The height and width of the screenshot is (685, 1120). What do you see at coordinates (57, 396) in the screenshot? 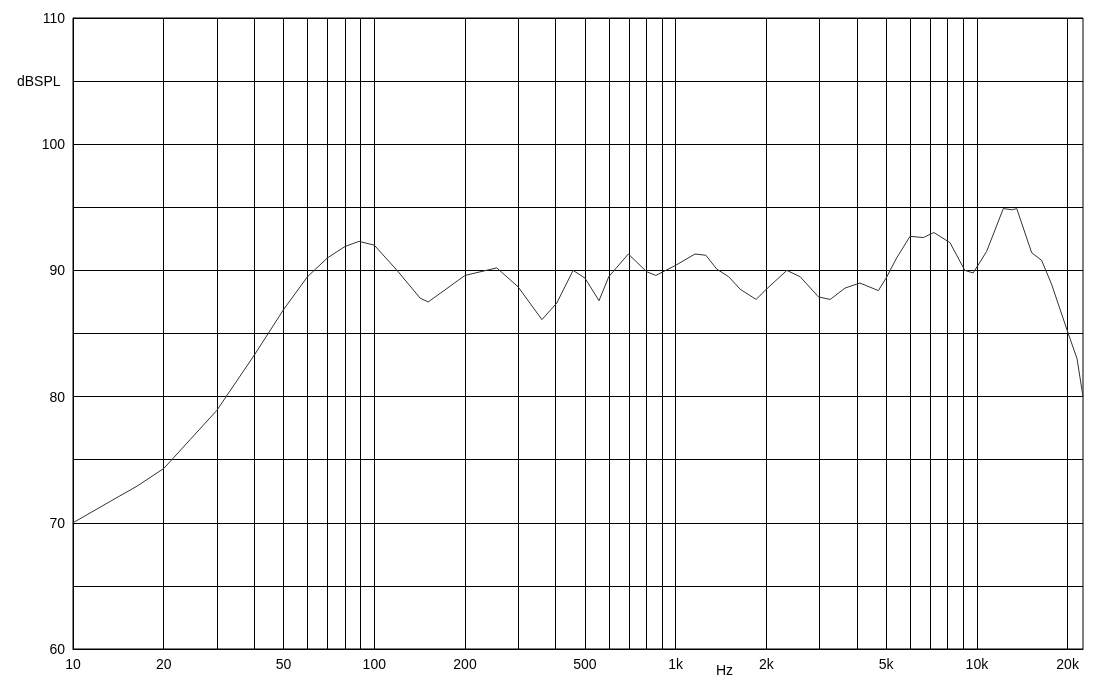
I see `y-tick-label: 80` at bounding box center [57, 396].